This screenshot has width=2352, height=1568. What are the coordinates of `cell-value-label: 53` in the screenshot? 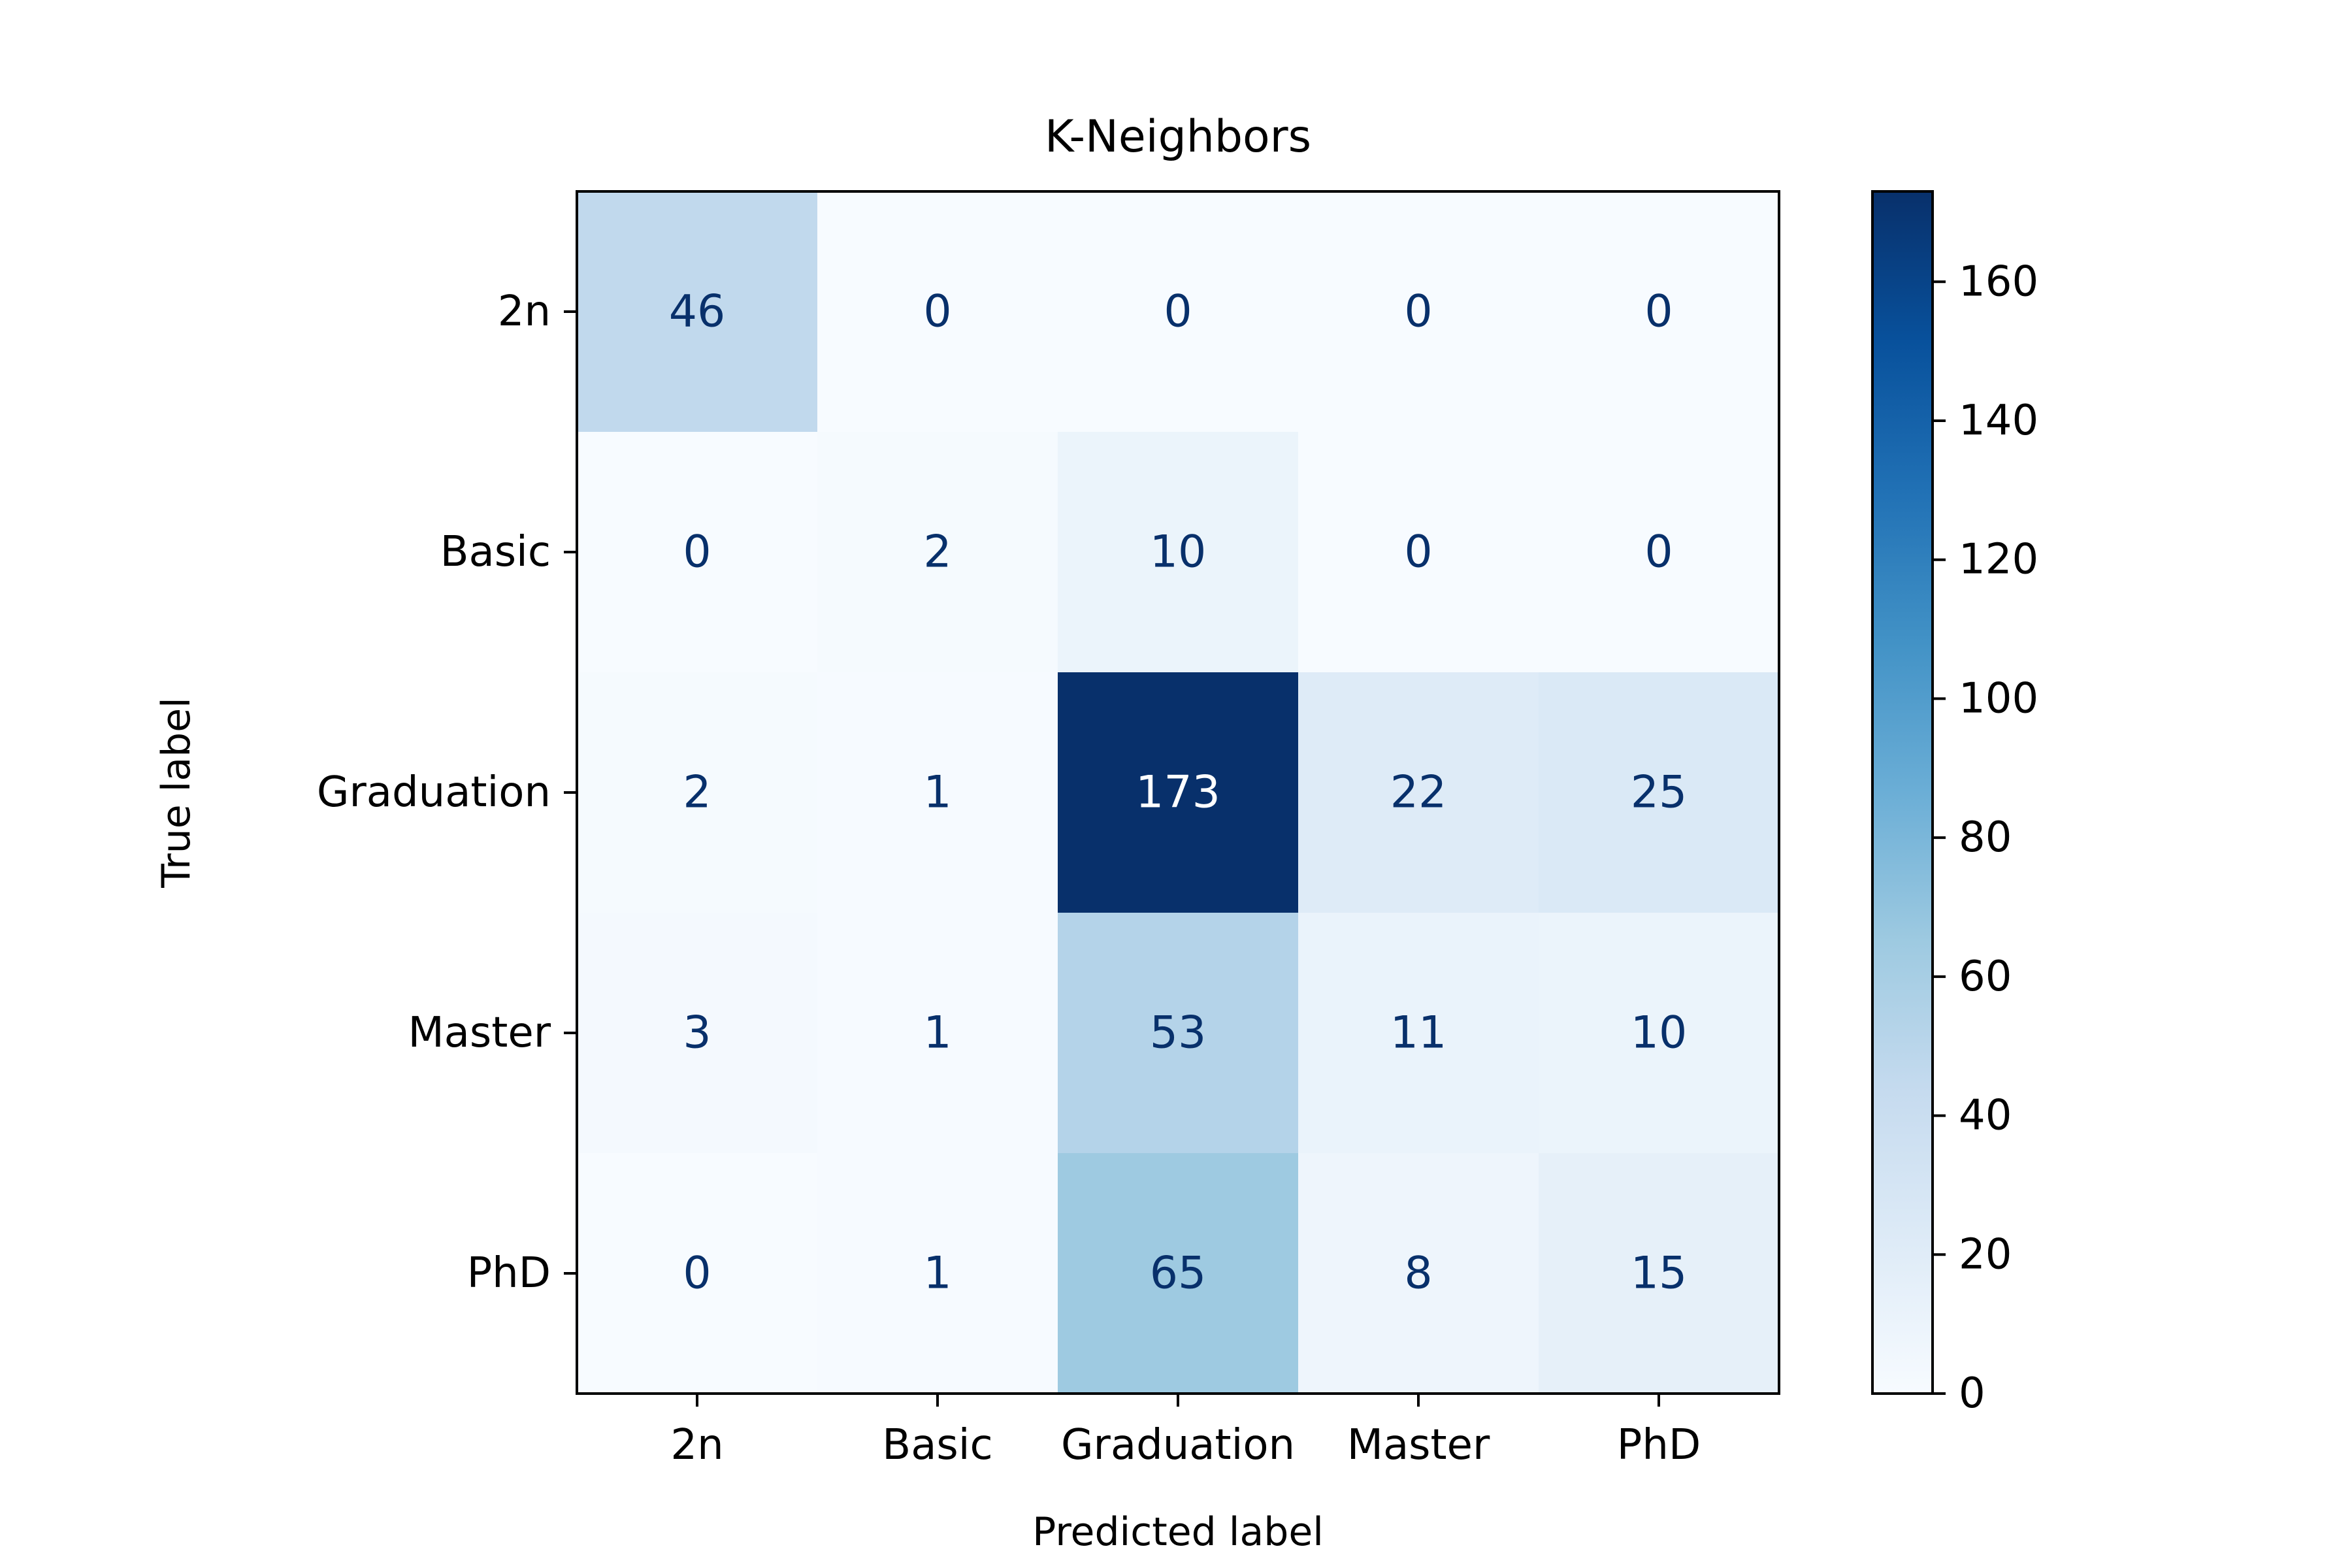 It's located at (1178, 1033).